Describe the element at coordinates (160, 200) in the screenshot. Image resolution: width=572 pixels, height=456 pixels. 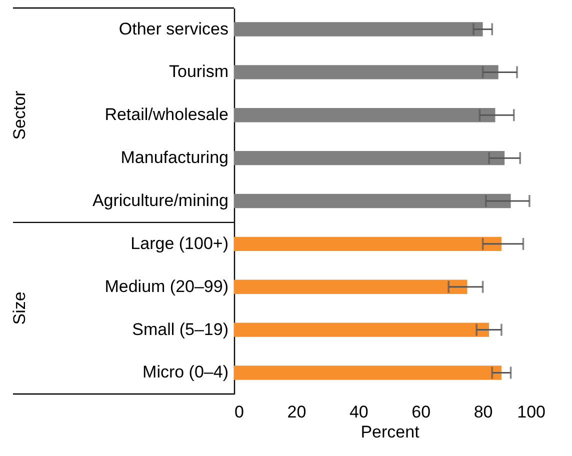
I see `y-tick-label: Agriculture/mining` at that location.